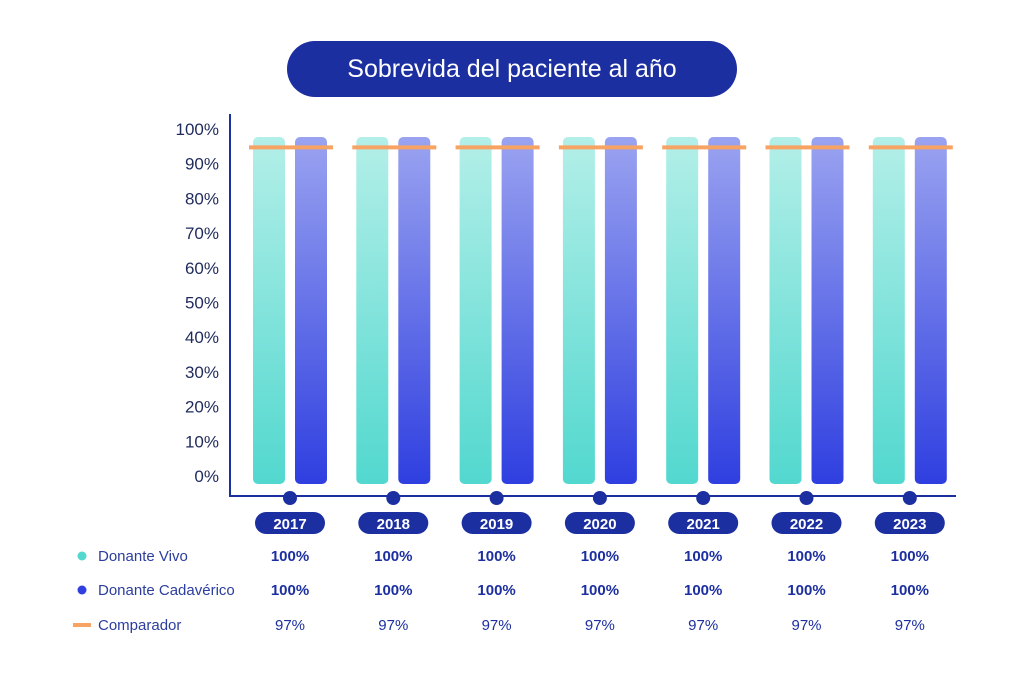  I want to click on y-tick-label: 70%, so click(202, 233).